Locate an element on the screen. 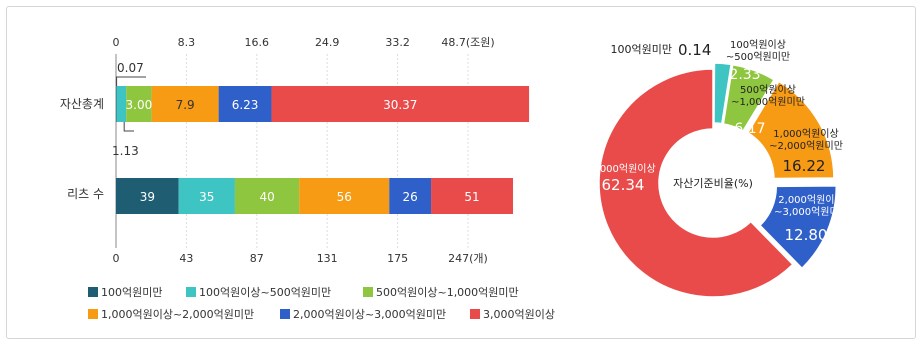 The image size is (924, 345). bar-value-label: 35 is located at coordinates (206, 197).